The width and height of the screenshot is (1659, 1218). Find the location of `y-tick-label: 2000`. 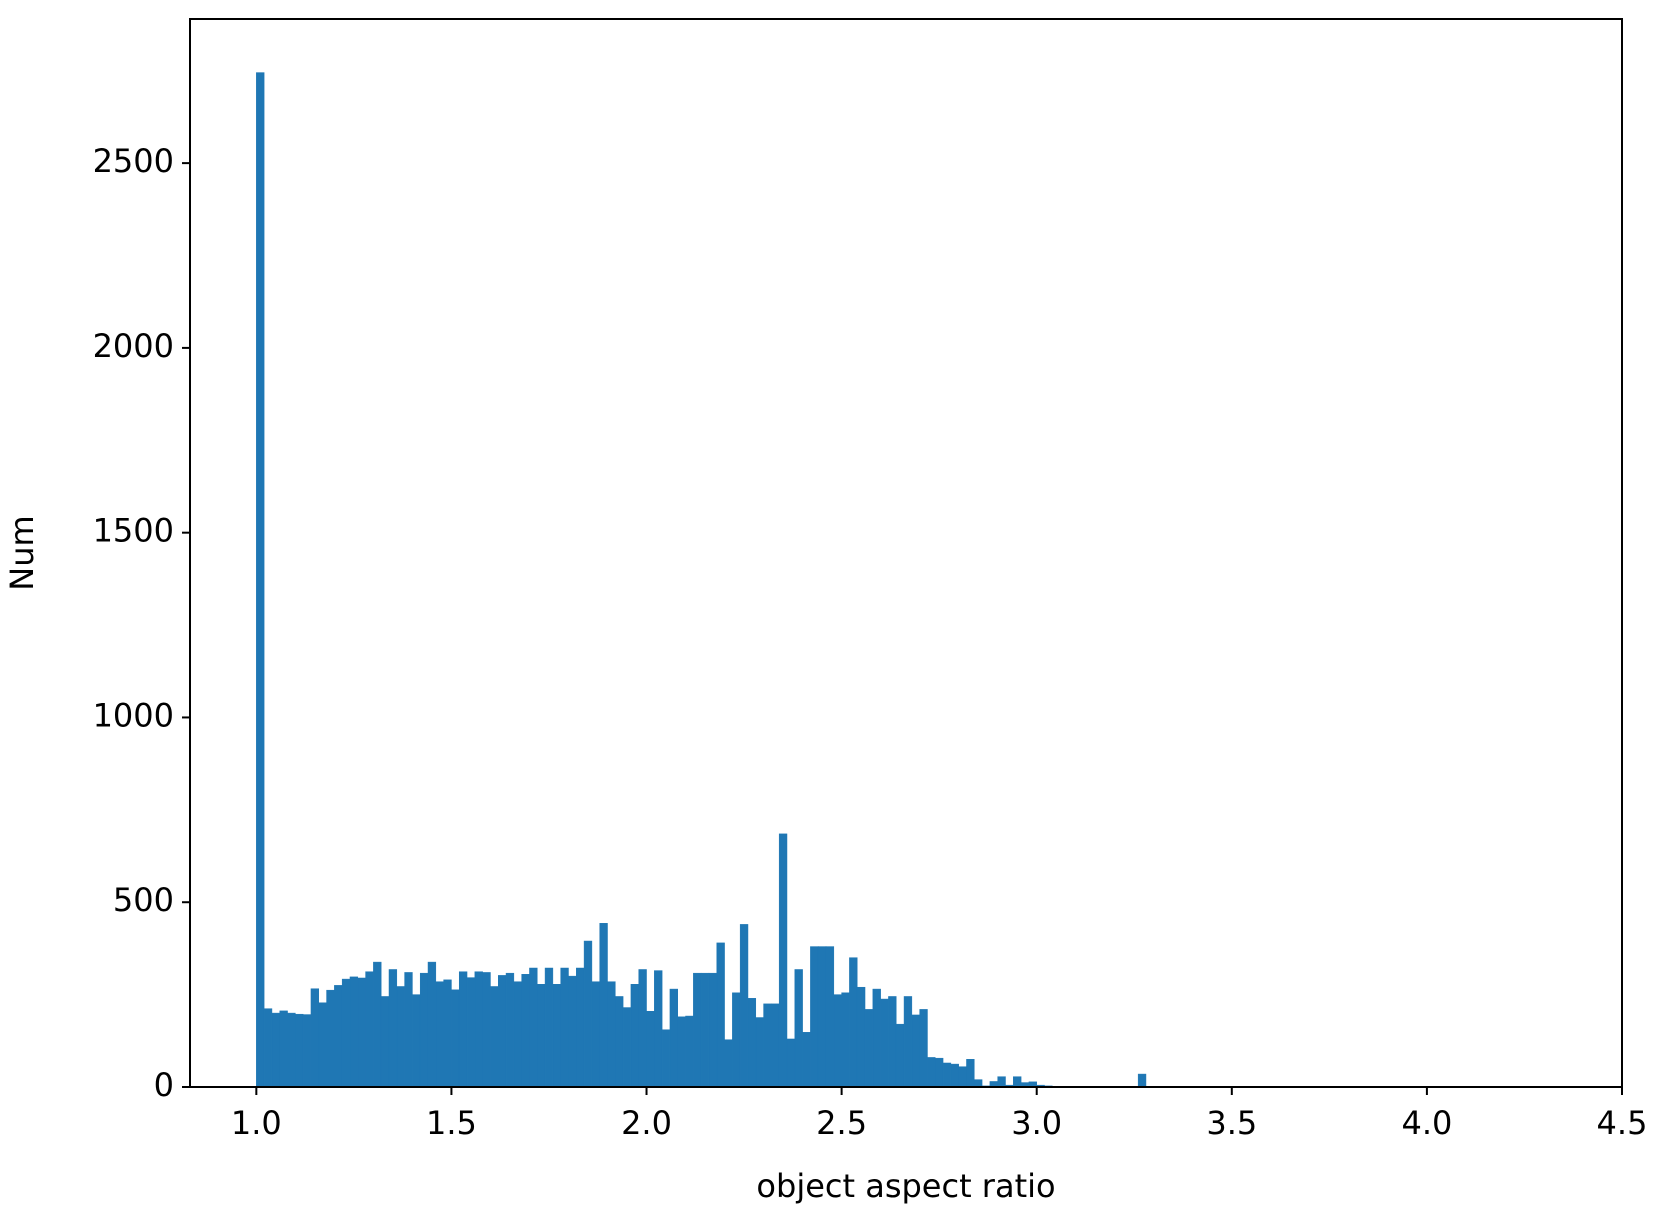

y-tick-label: 2000 is located at coordinates (133, 346).